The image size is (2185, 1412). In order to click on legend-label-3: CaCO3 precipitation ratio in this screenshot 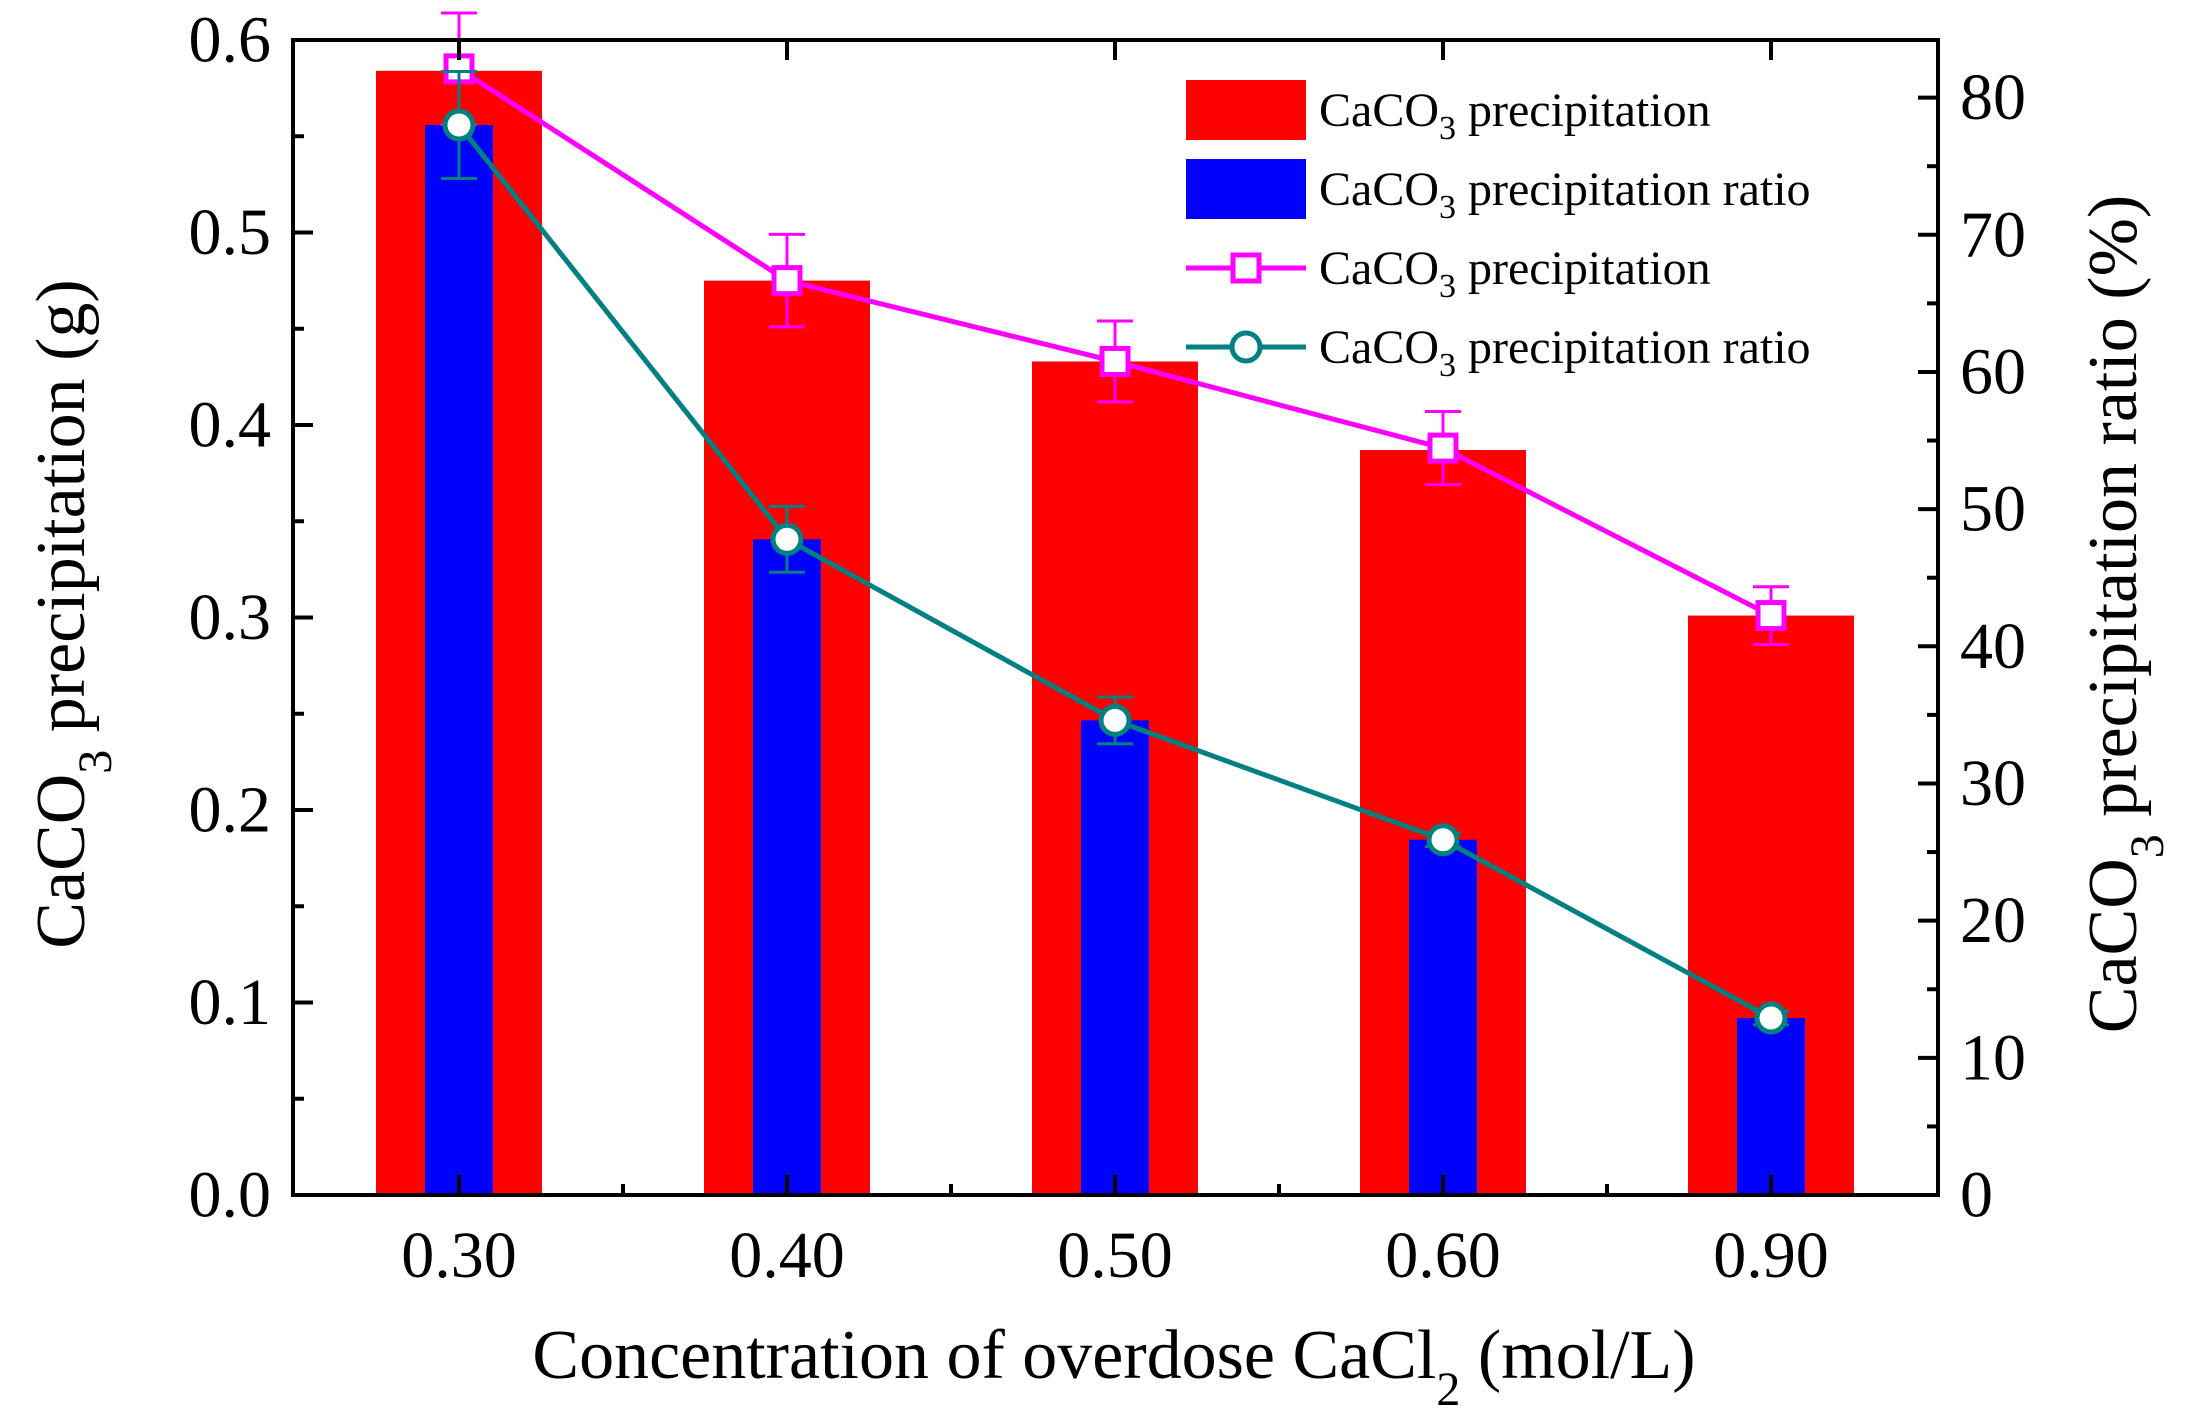, I will do `click(1565, 353)`.